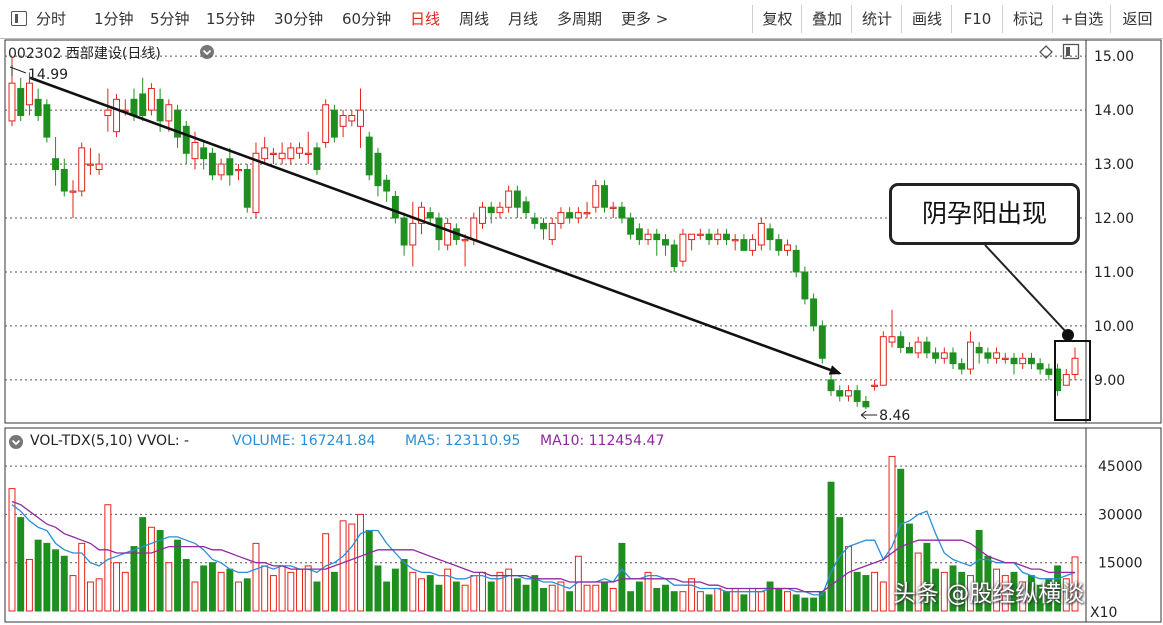  Describe the element at coordinates (367, 19) in the screenshot. I see `period-tab-5: 60分钟` at that location.